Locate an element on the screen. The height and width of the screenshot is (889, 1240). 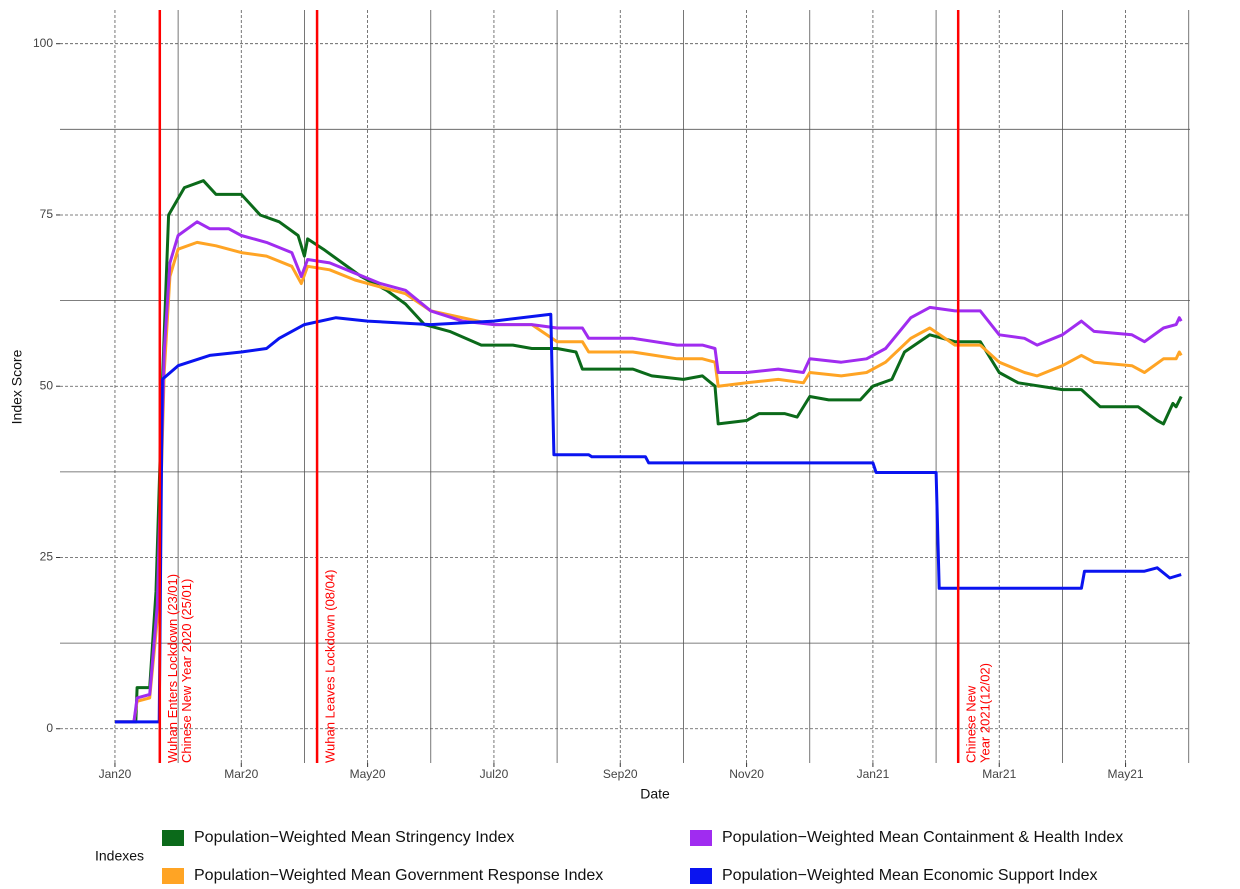
x-tick-label: Sep20 is located at coordinates (620, 774).